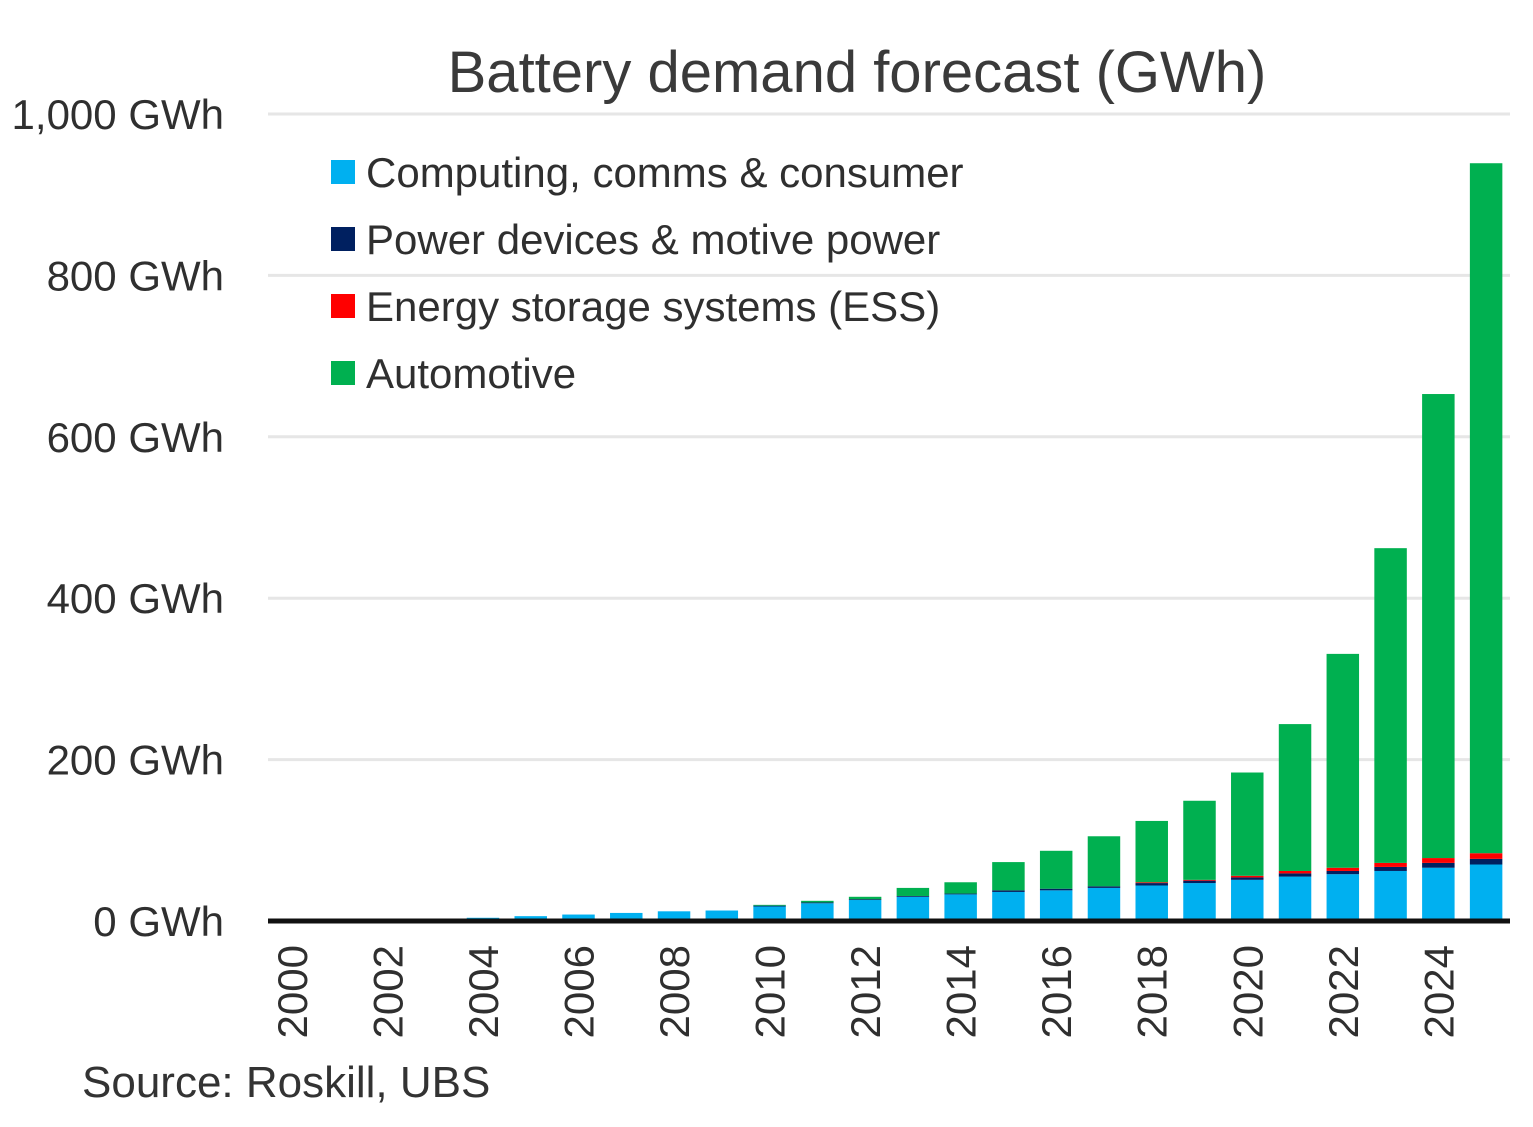 The image size is (1533, 1127). I want to click on x-tick-label-2018: 2018, so click(1152, 991).